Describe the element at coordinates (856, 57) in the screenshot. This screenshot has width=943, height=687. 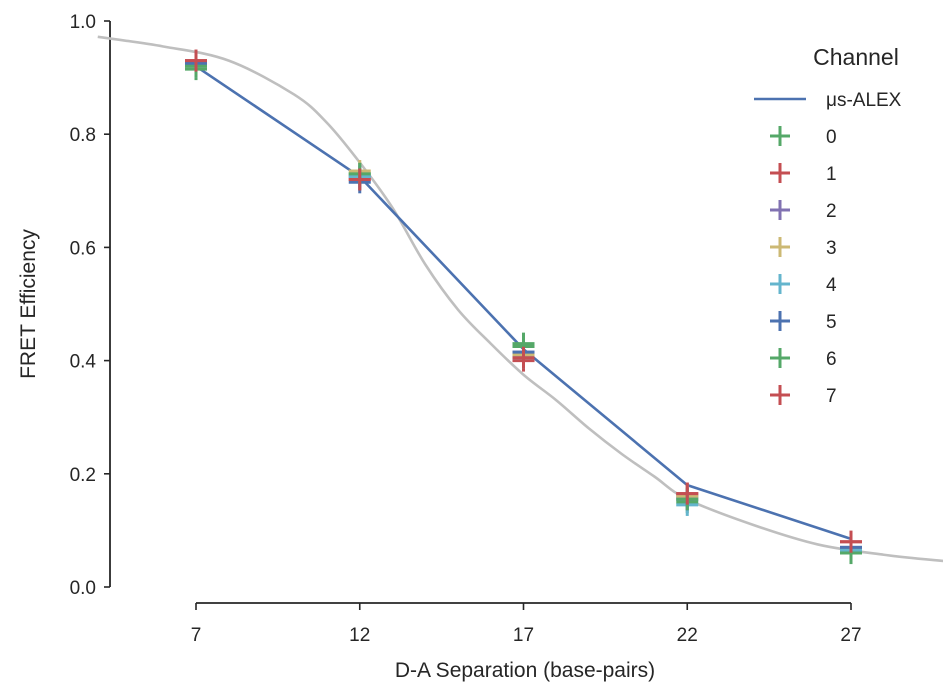
I see `legend-title: Channel` at that location.